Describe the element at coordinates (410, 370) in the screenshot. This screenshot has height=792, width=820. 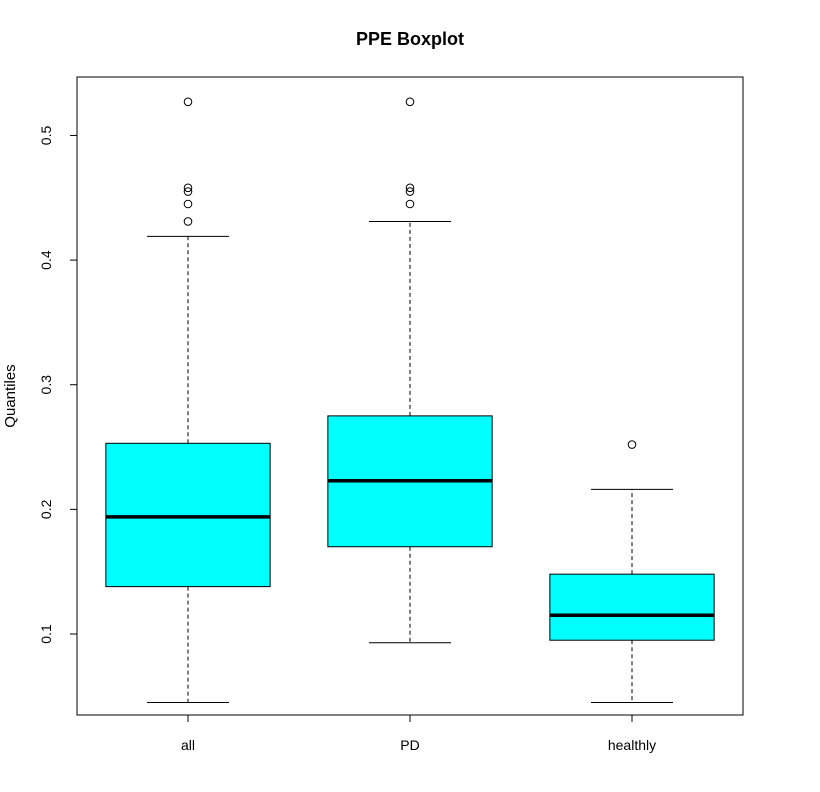
I see `box-group-PD` at that location.